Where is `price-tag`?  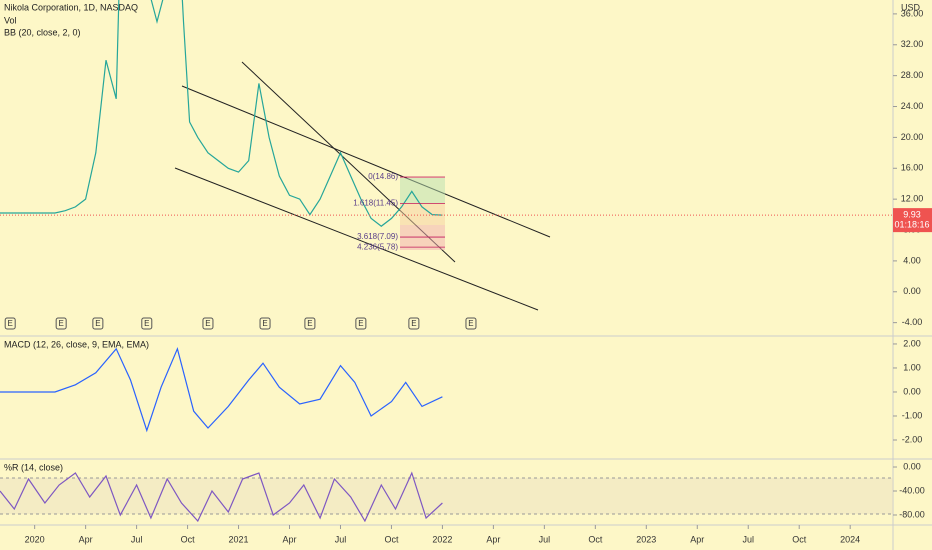 price-tag is located at coordinates (912, 220).